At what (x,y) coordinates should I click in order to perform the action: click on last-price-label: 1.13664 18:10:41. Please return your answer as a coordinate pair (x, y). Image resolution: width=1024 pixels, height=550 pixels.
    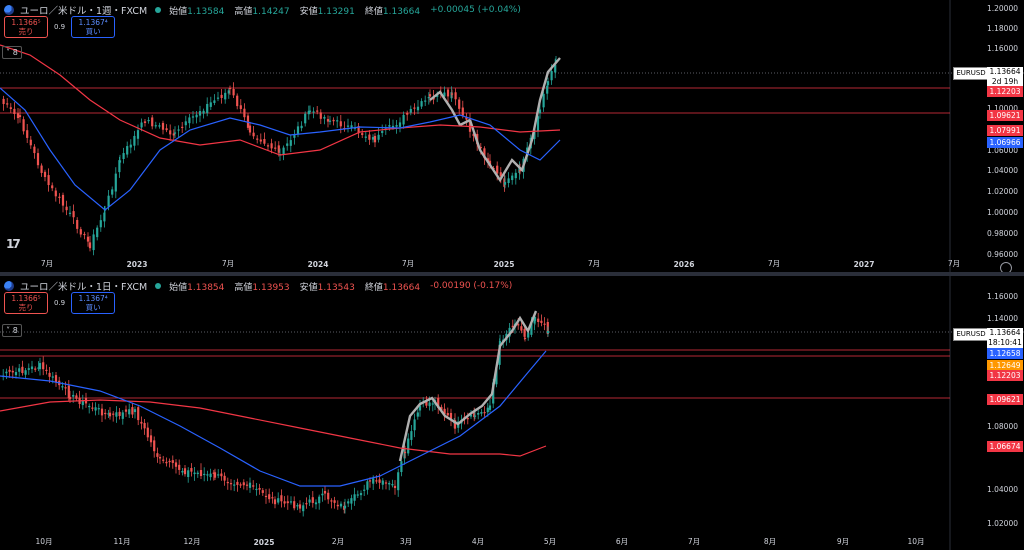
    Looking at the image, I should click on (1005, 338).